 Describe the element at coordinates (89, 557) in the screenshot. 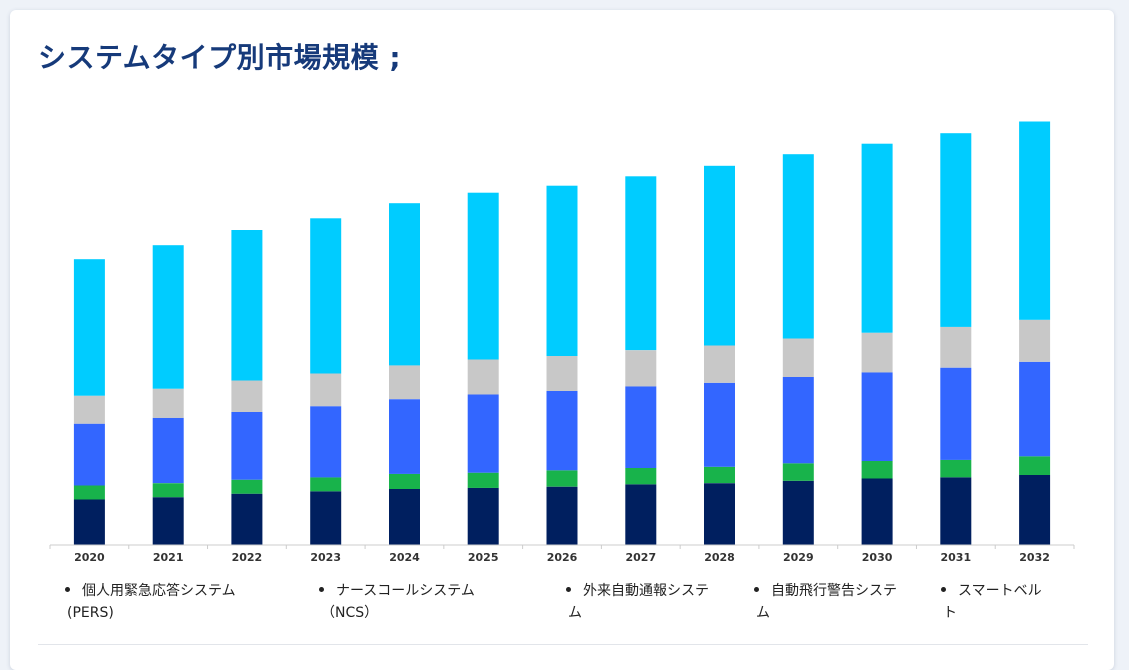

I see `x-tick-label-2020: 2020` at that location.